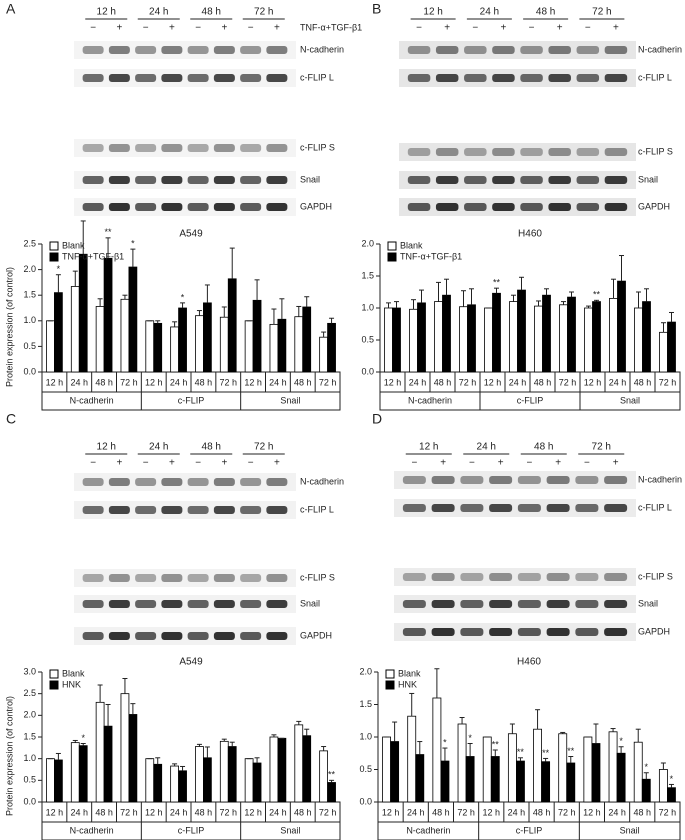 This screenshot has width=685, height=840. Describe the element at coordinates (29, 671) in the screenshot. I see `y-tick-label: 3.0` at that location.